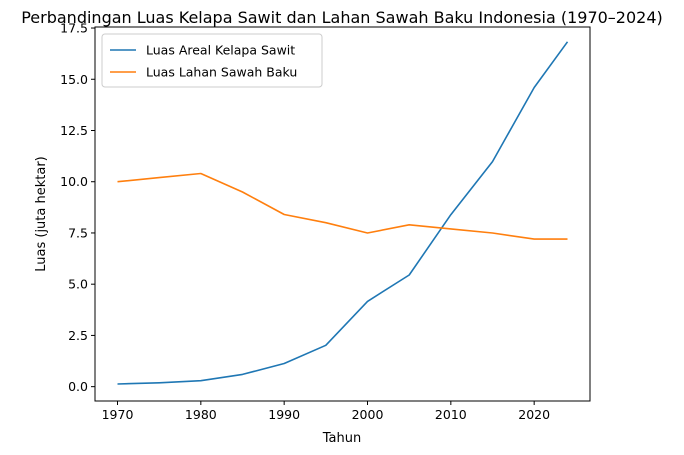 This screenshot has width=684, height=455. What do you see at coordinates (78, 232) in the screenshot?
I see `y-tick-label: 7.5` at bounding box center [78, 232].